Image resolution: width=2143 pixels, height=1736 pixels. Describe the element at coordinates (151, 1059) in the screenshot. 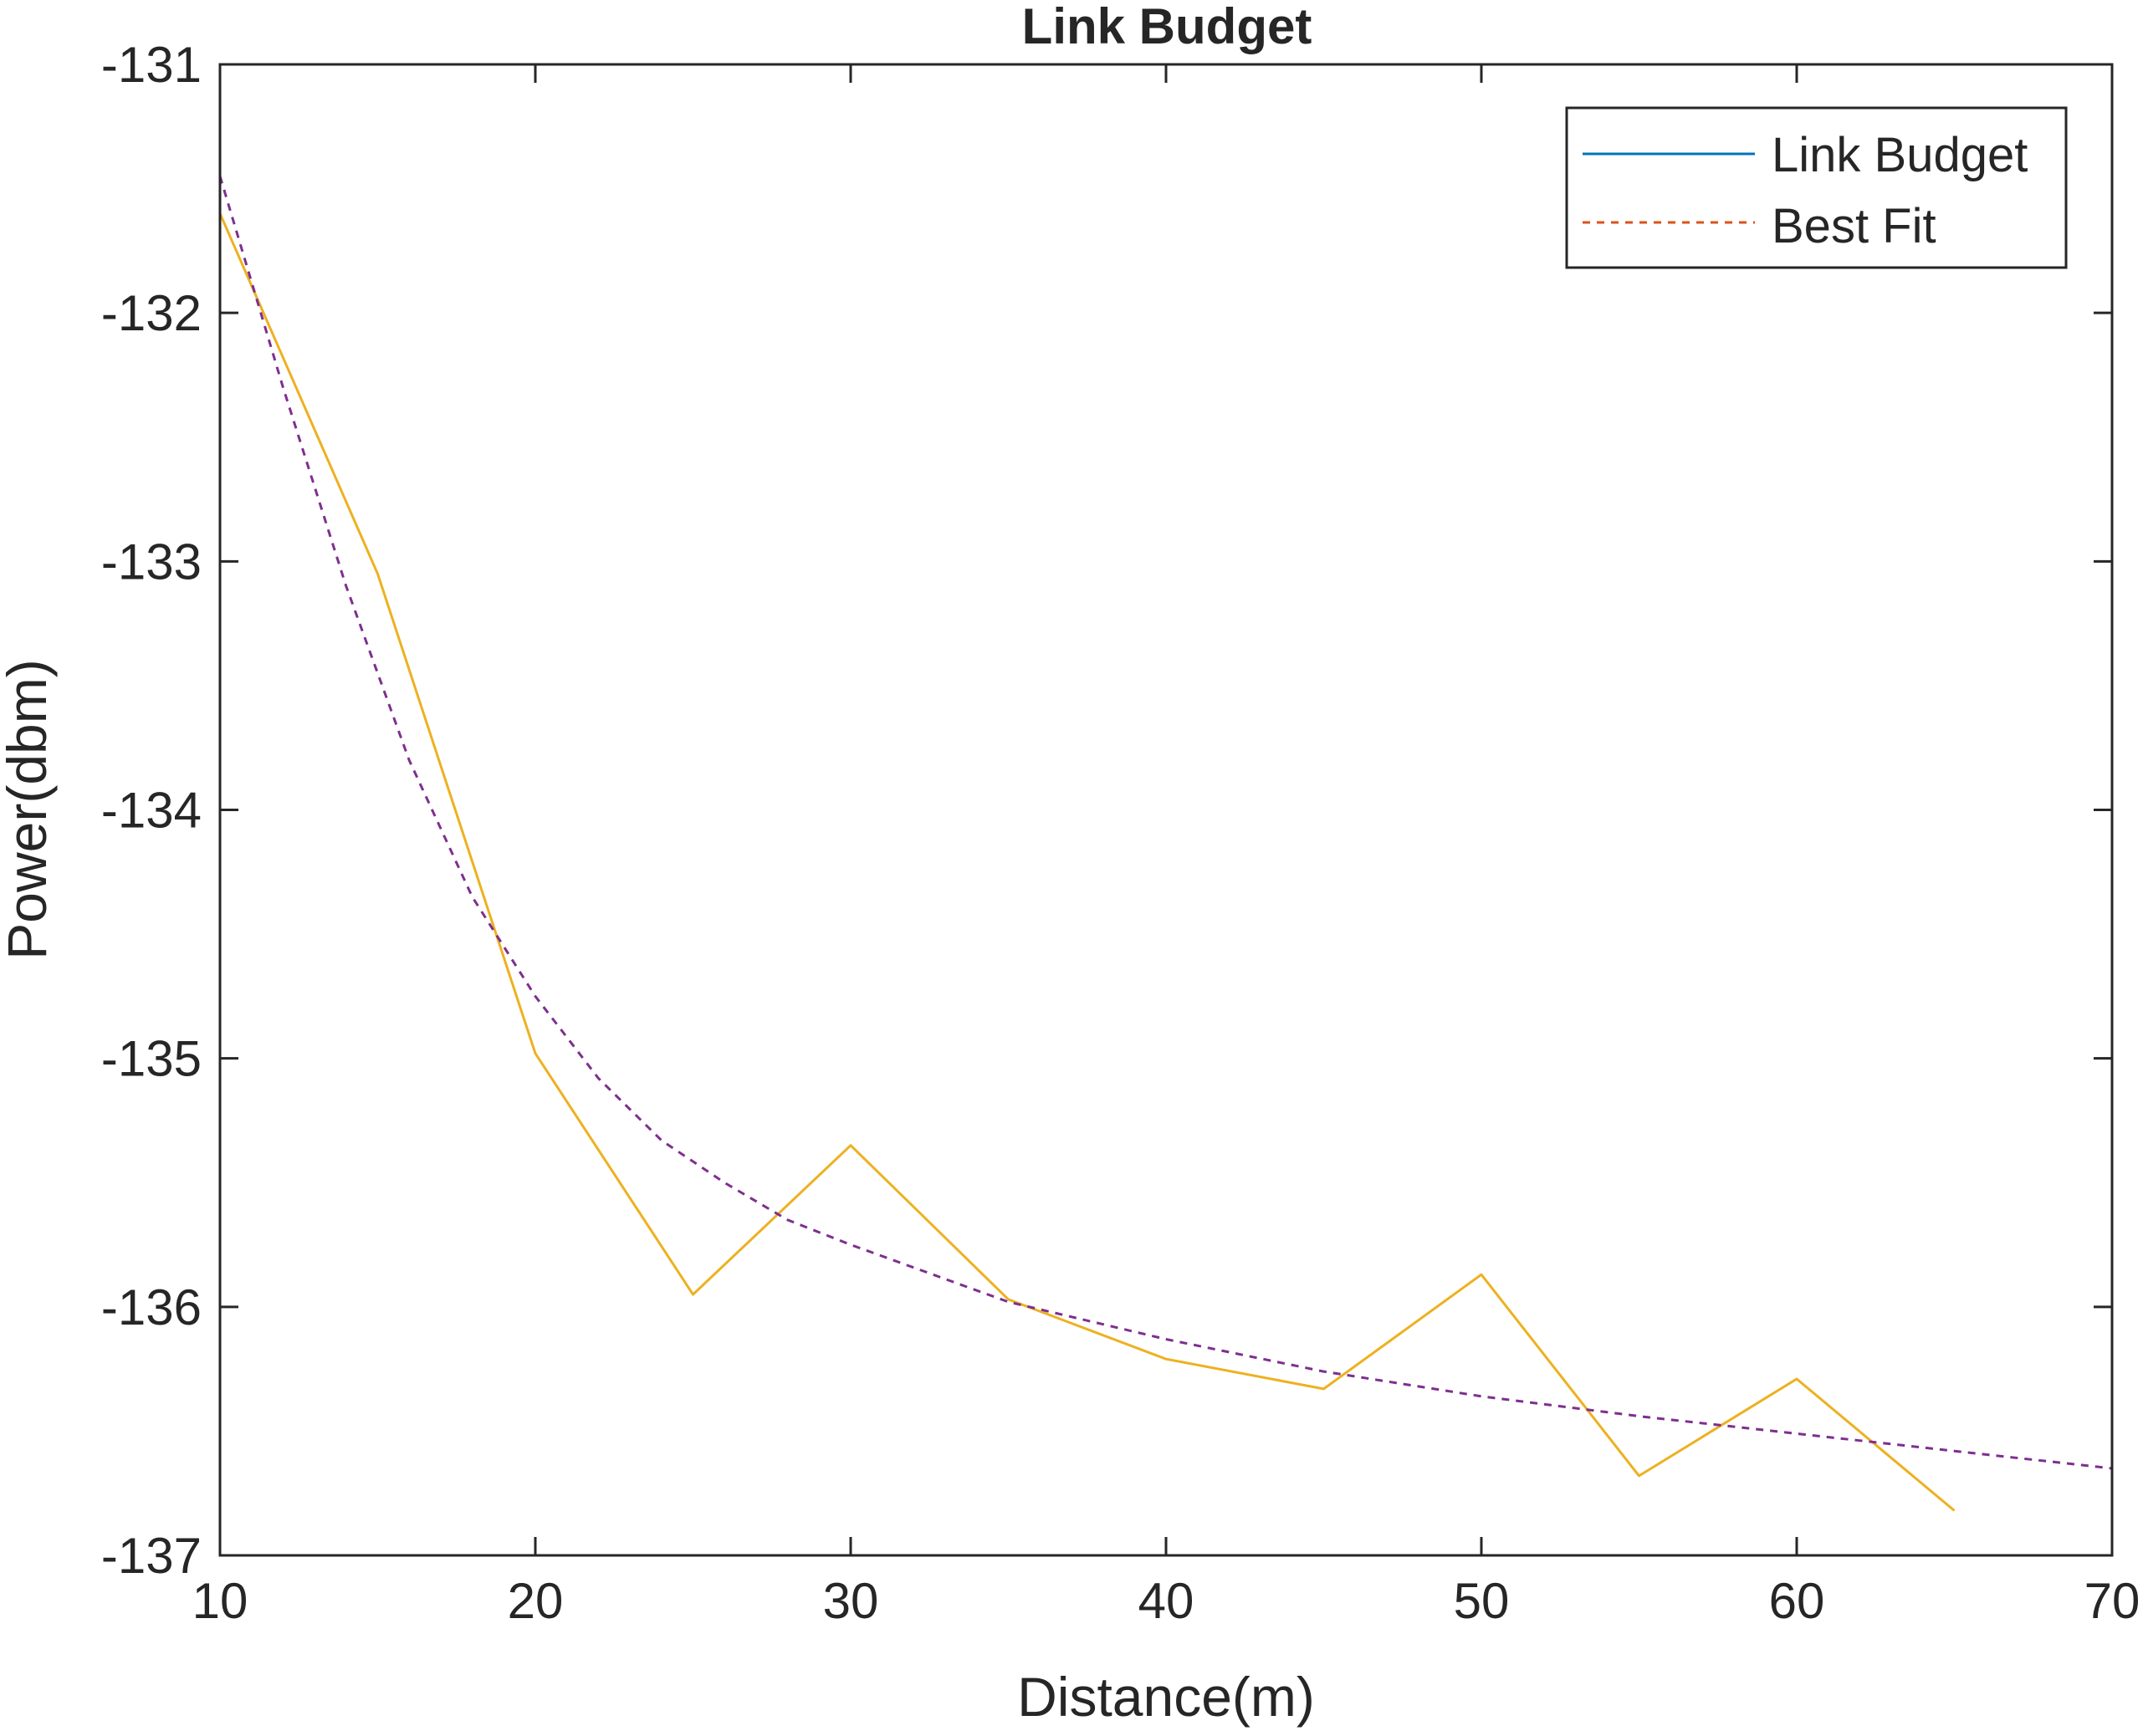

I see `y-tick-label: -135` at that location.